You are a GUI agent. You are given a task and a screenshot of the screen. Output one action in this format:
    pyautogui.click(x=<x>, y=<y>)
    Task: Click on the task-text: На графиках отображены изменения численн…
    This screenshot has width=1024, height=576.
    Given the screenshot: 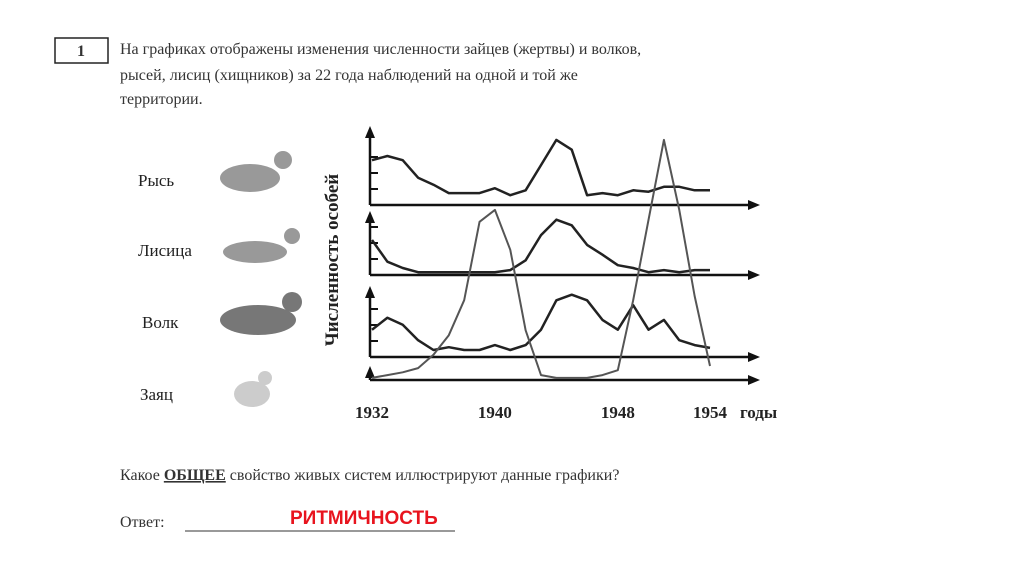 What is the action you would take?
    pyautogui.click(x=380, y=49)
    